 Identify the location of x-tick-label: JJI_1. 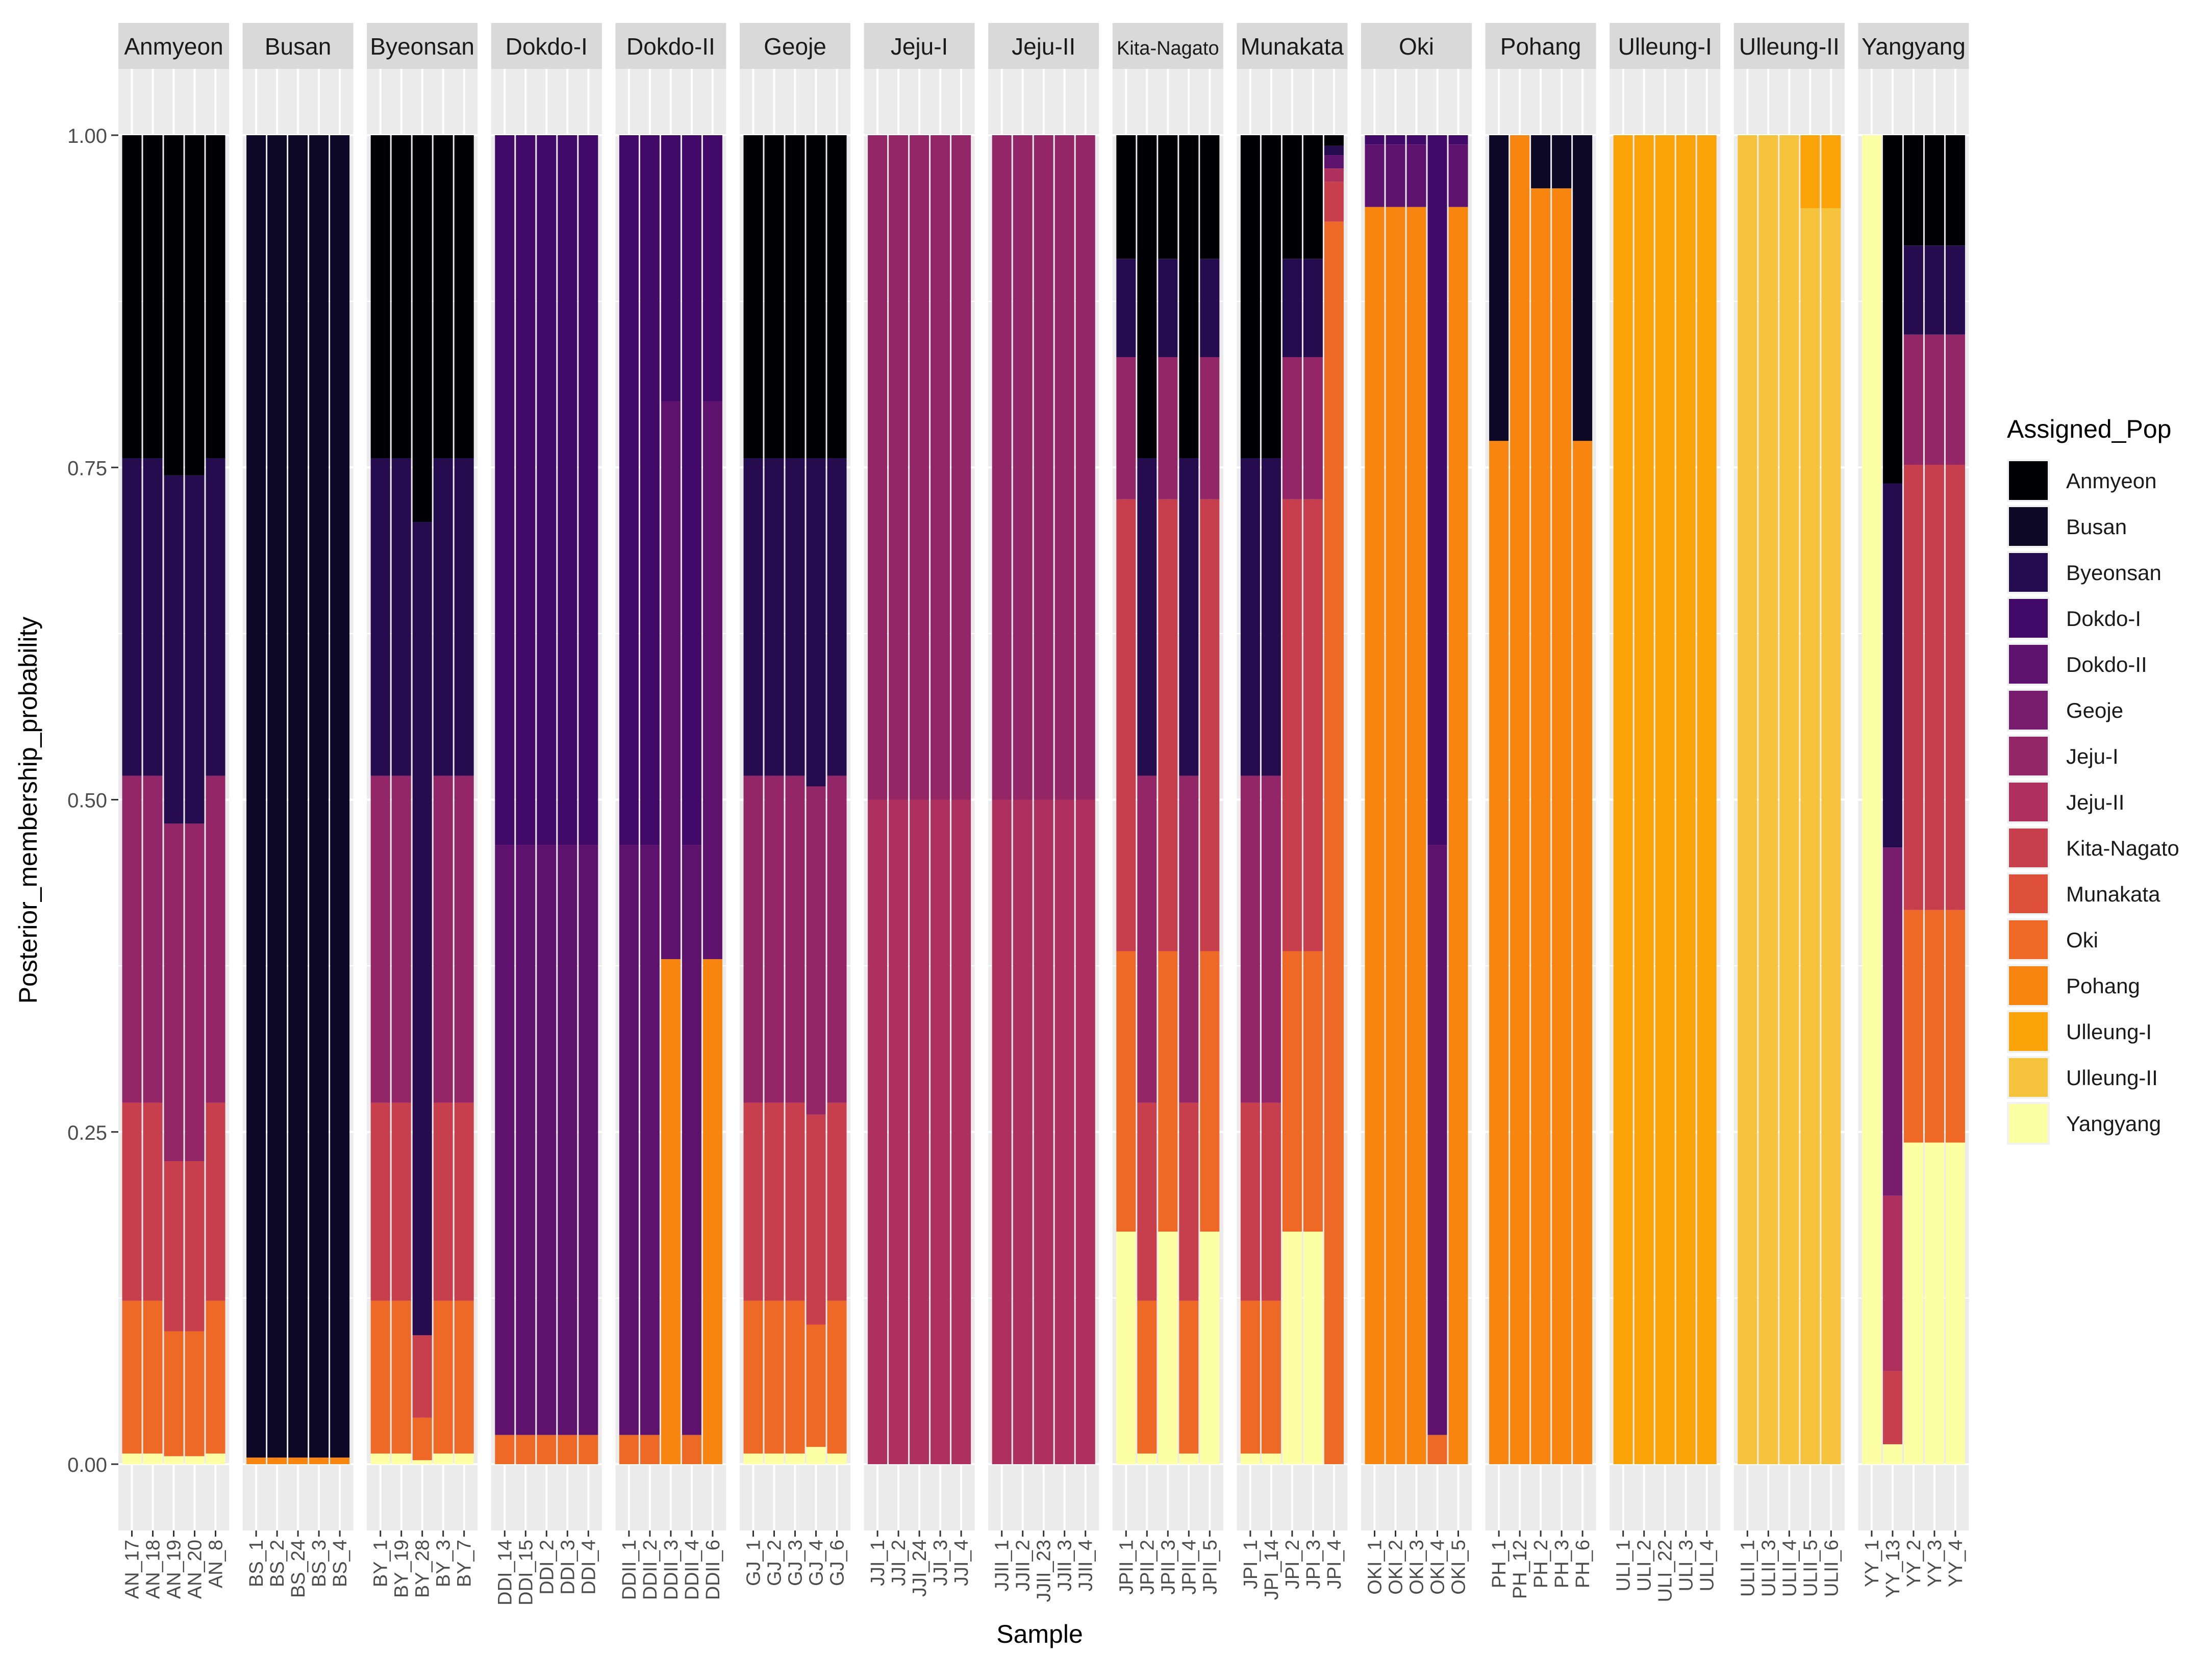
(878, 1563).